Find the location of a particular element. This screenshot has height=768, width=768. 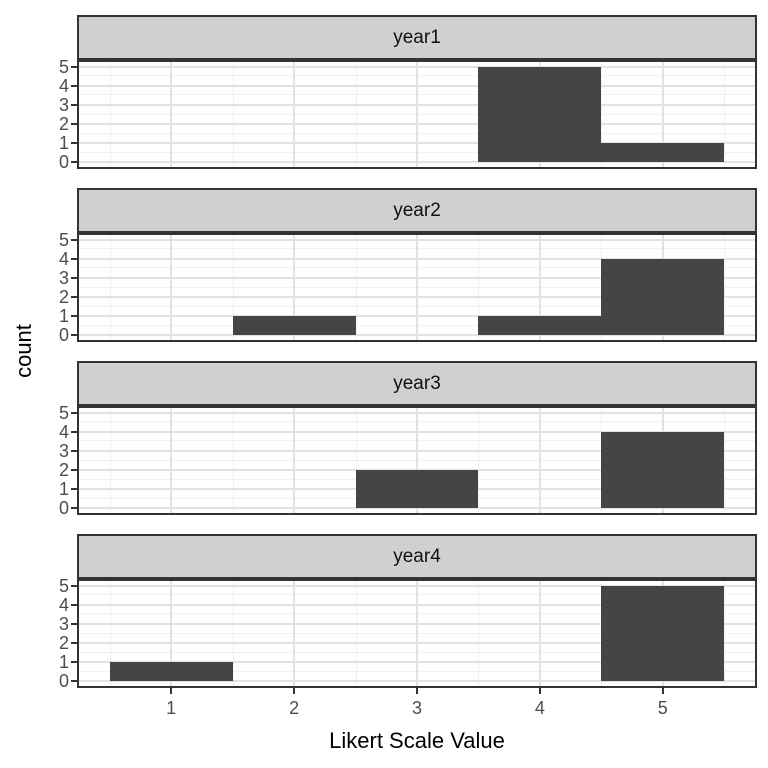

facet-strip: year1 is located at coordinates (417, 37).